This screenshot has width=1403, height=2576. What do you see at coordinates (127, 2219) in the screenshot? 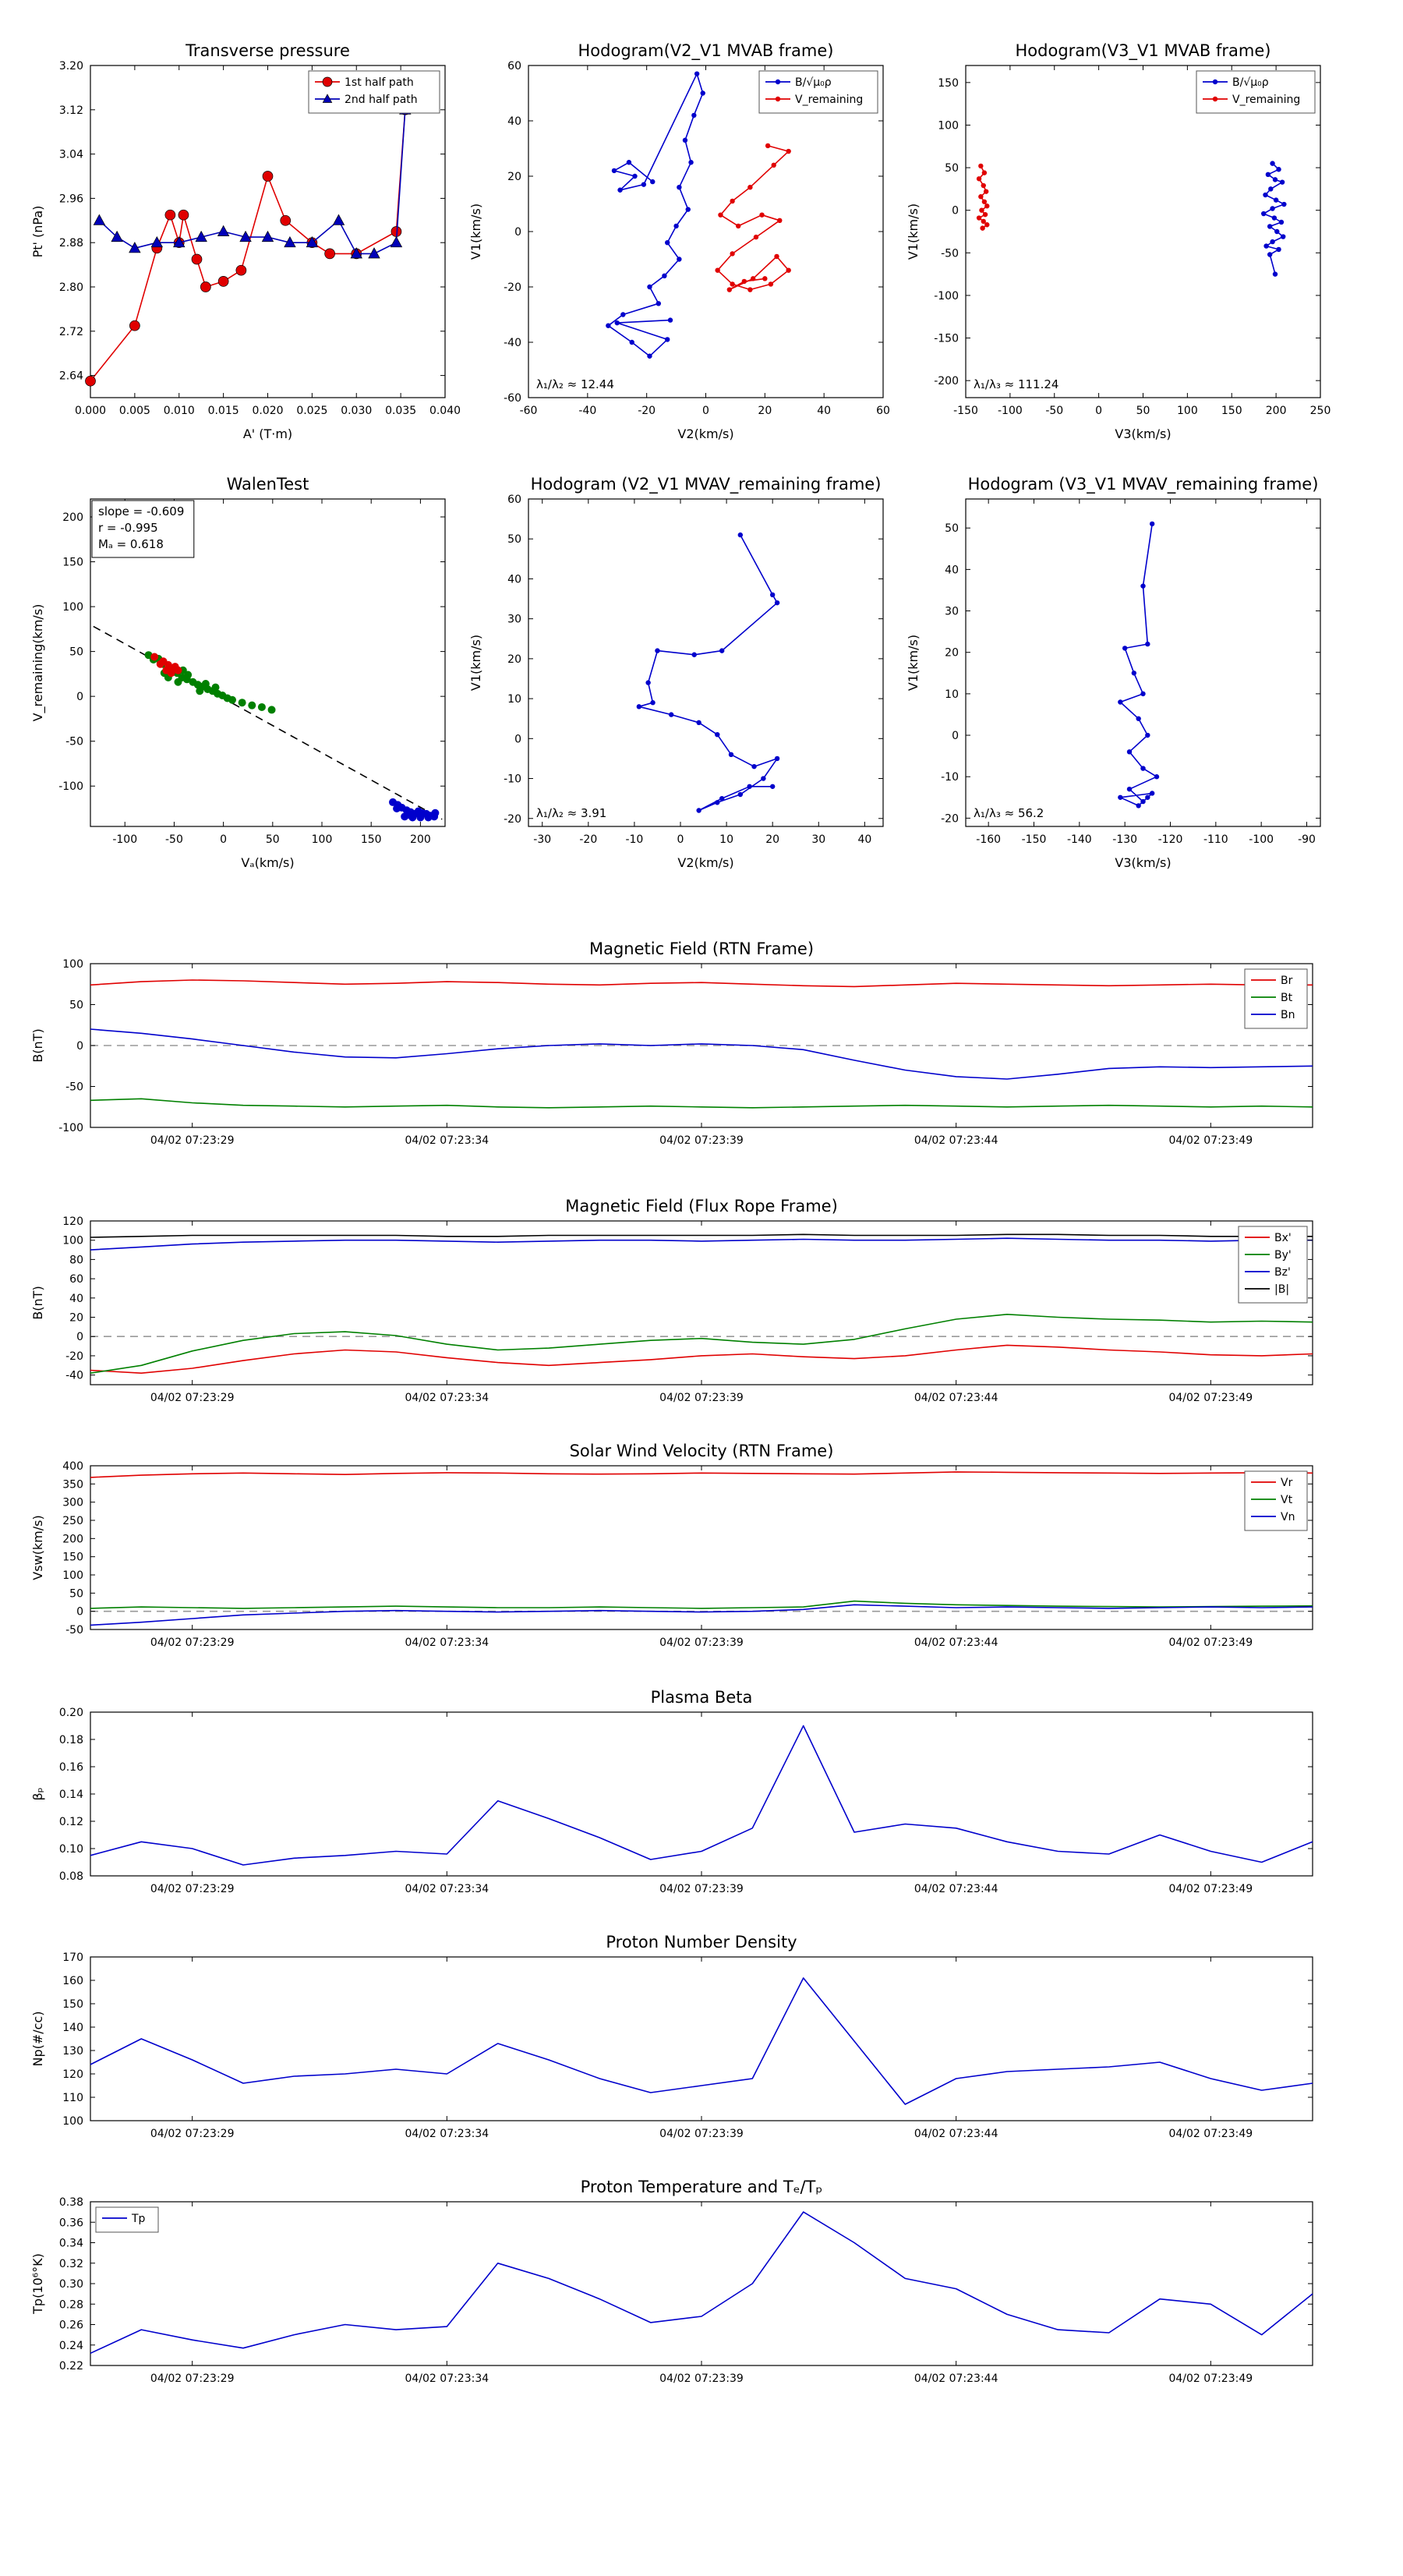
I see `legend: Tp` at bounding box center [127, 2219].